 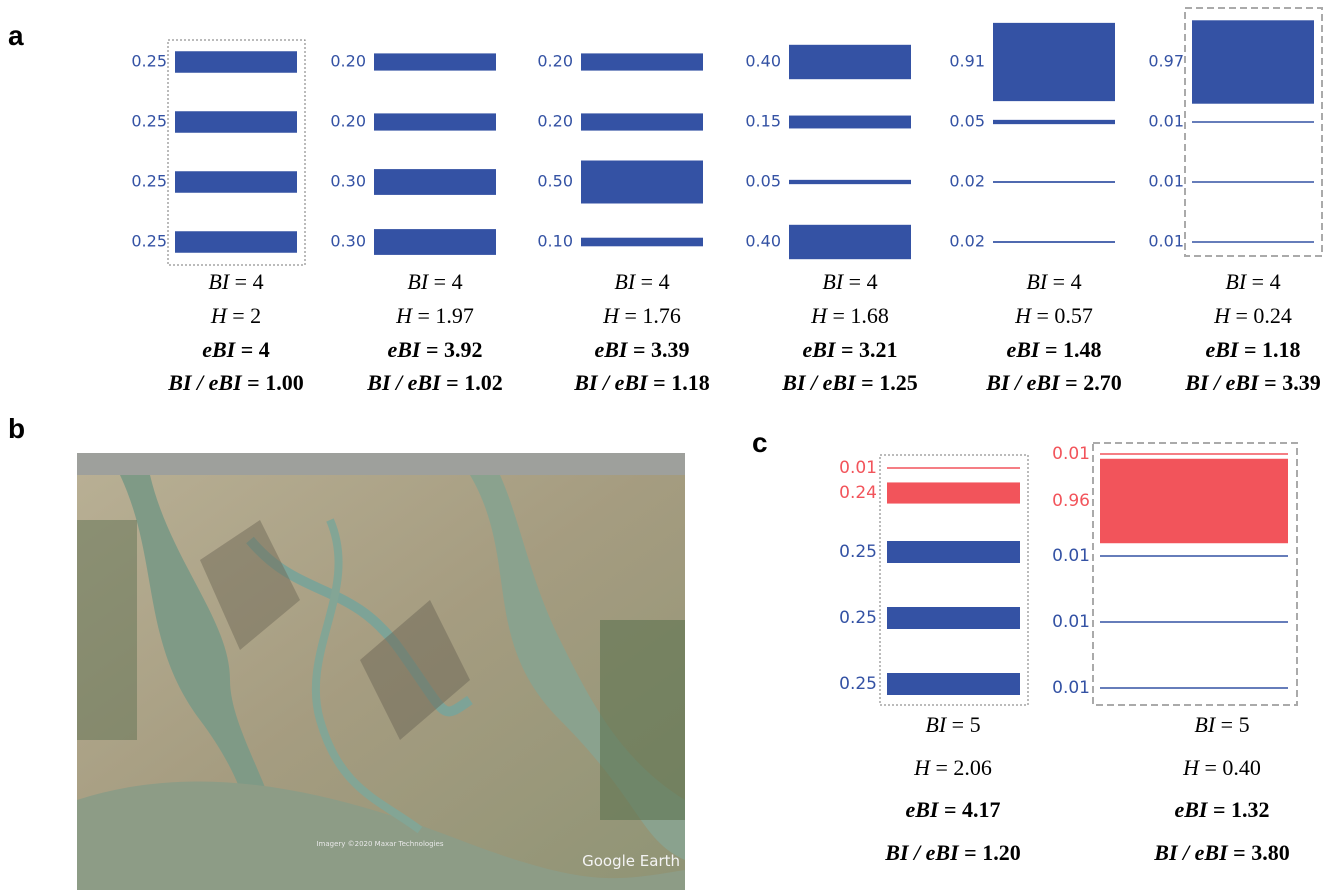 I want to click on value-label: 0.96, so click(x=1071, y=501).